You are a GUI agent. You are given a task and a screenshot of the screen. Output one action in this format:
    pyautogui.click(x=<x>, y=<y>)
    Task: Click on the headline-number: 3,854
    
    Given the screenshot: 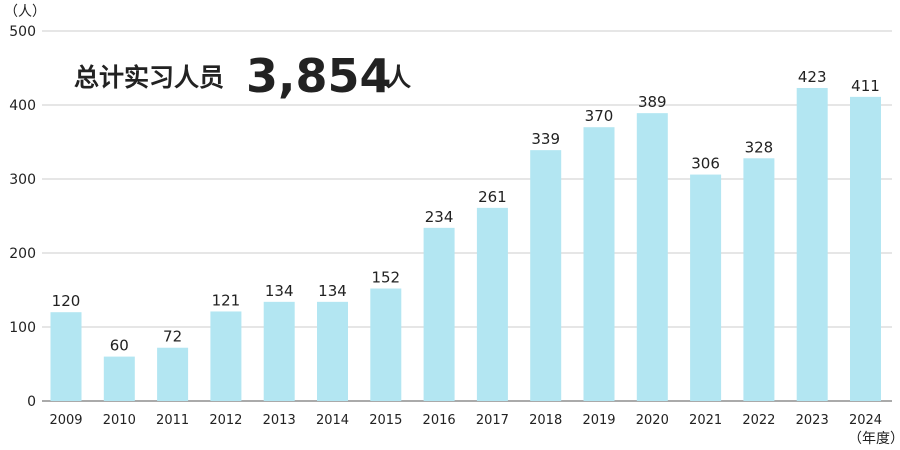 What is the action you would take?
    pyautogui.click(x=319, y=76)
    